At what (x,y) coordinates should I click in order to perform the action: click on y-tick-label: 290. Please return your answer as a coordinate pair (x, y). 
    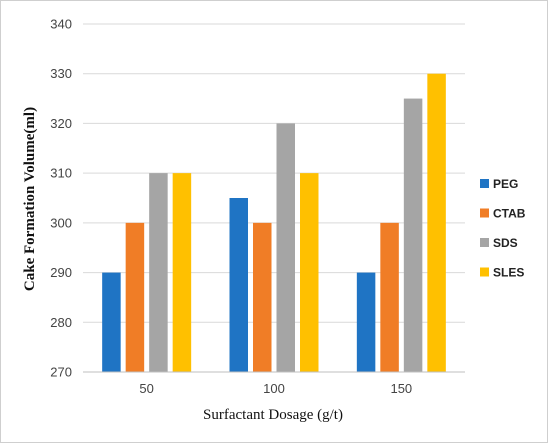
    Looking at the image, I should click on (61, 272).